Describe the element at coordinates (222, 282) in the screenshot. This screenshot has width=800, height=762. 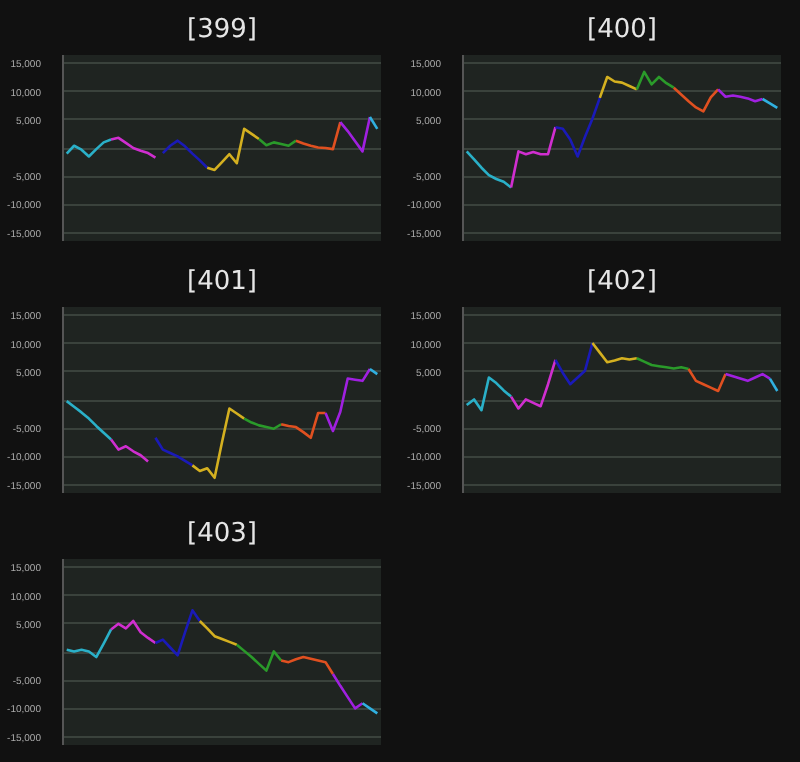
I see `chart-title: [401]` at that location.